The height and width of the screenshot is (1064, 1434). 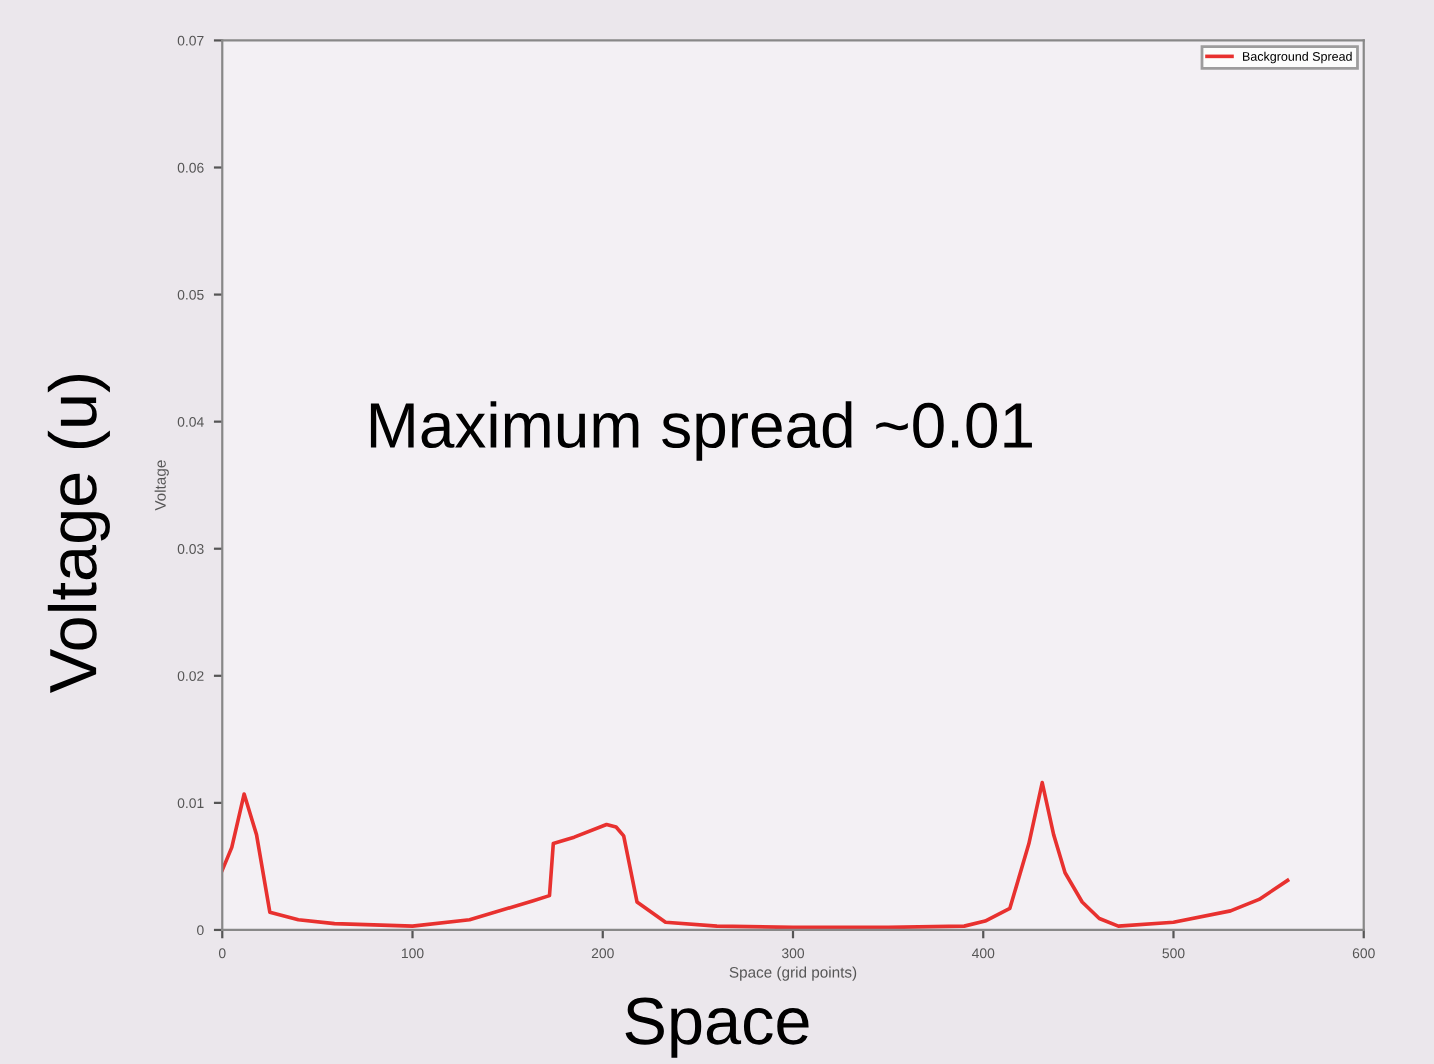 I want to click on line-series, so click(x=756, y=855).